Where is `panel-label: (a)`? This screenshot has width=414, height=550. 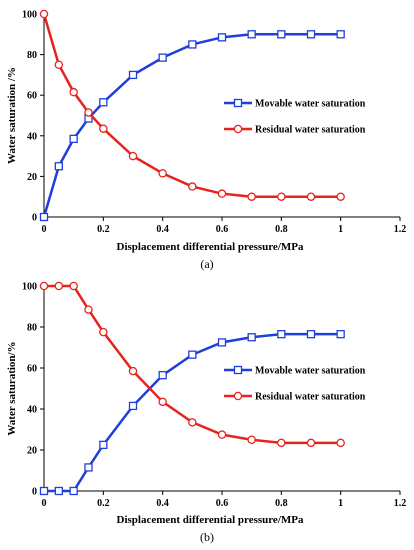
panel-label: (a) is located at coordinates (206, 264).